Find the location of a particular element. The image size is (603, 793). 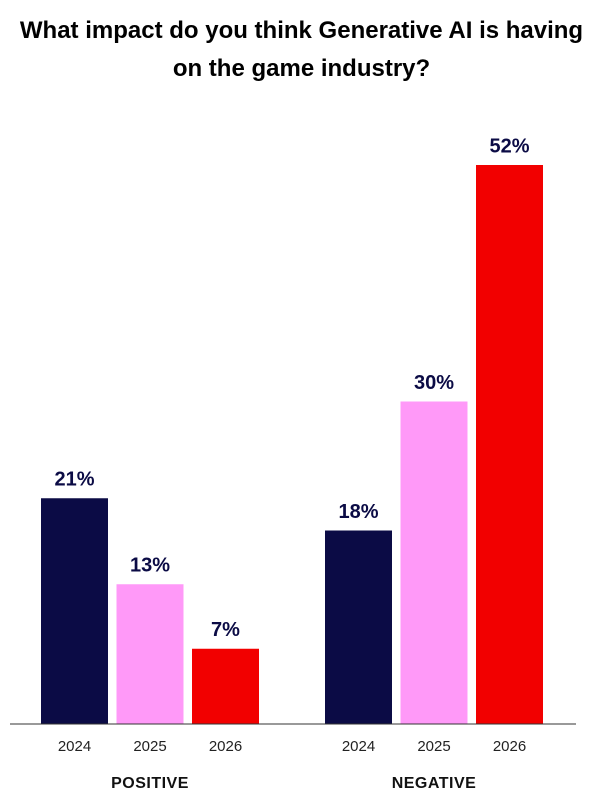

category-label: POSITIVE is located at coordinates (150, 783).